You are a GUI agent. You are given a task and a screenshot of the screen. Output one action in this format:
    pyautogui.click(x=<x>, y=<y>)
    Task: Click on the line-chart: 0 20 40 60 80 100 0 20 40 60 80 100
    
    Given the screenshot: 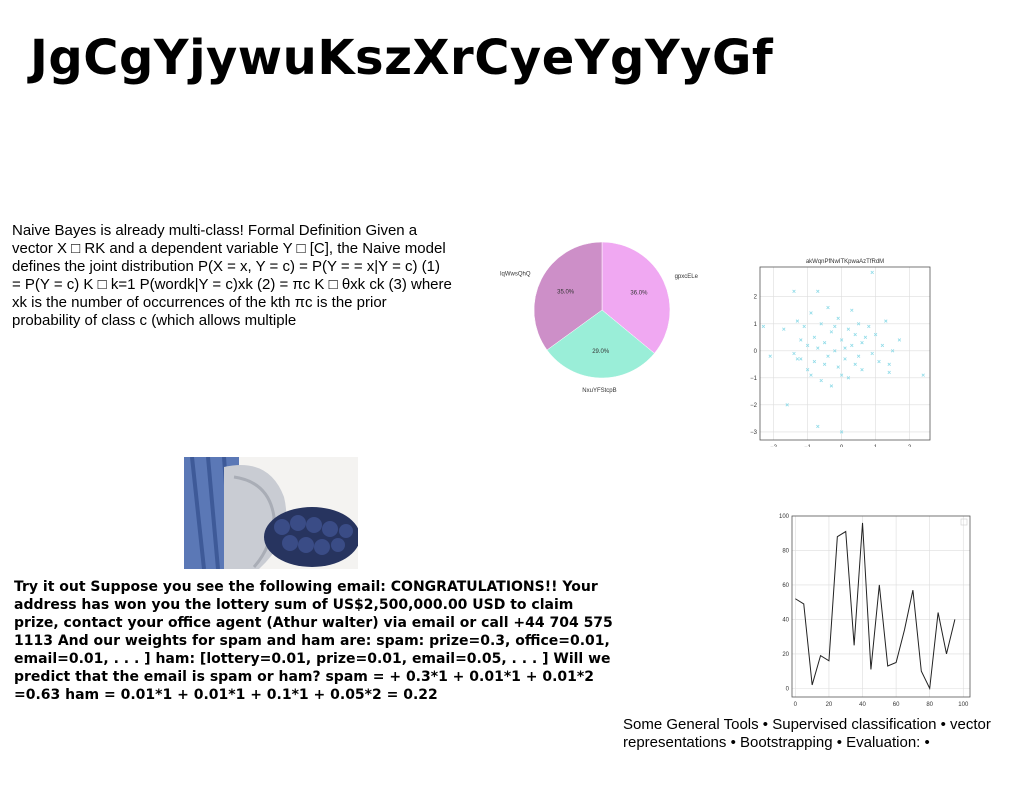 What is the action you would take?
    pyautogui.click(x=875, y=611)
    